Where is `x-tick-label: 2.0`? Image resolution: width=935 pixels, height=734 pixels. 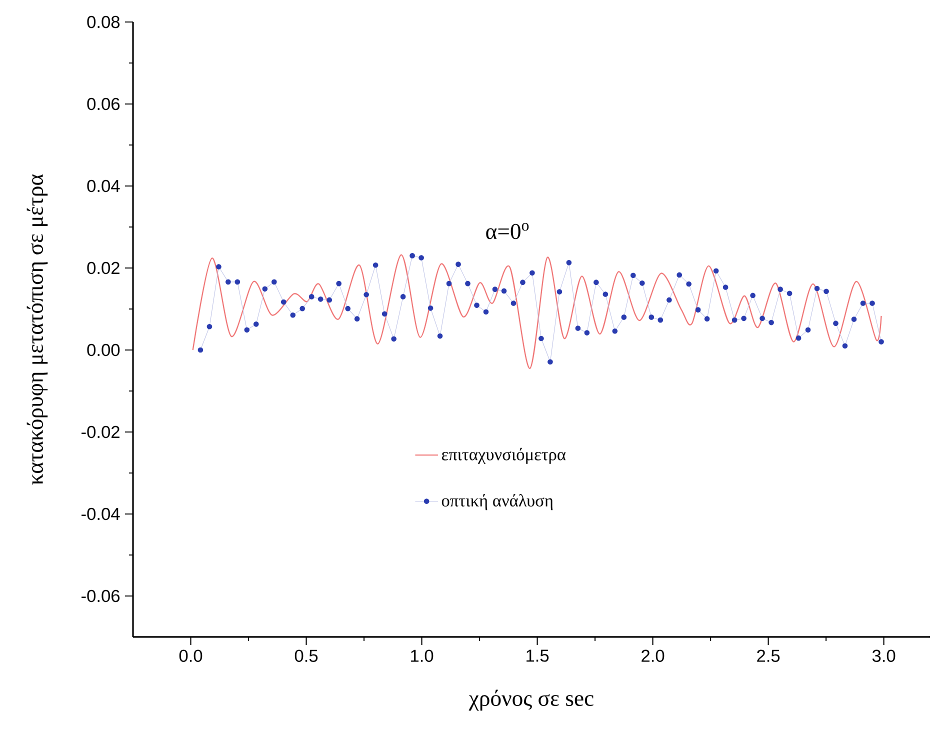 x-tick-label: 2.0 is located at coordinates (653, 656).